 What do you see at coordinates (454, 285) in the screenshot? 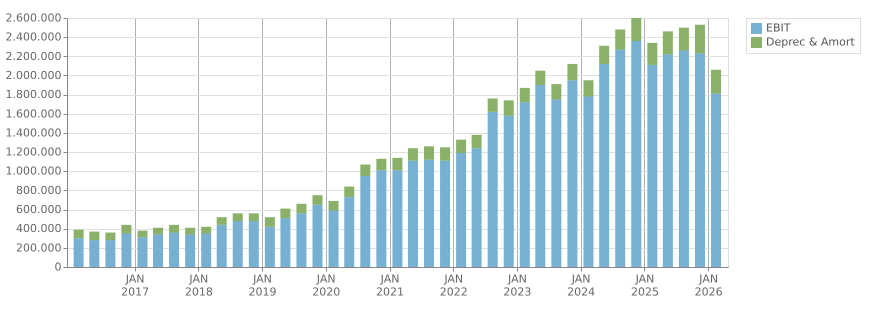
I see `x-tick-label: JAN 2022` at bounding box center [454, 285].